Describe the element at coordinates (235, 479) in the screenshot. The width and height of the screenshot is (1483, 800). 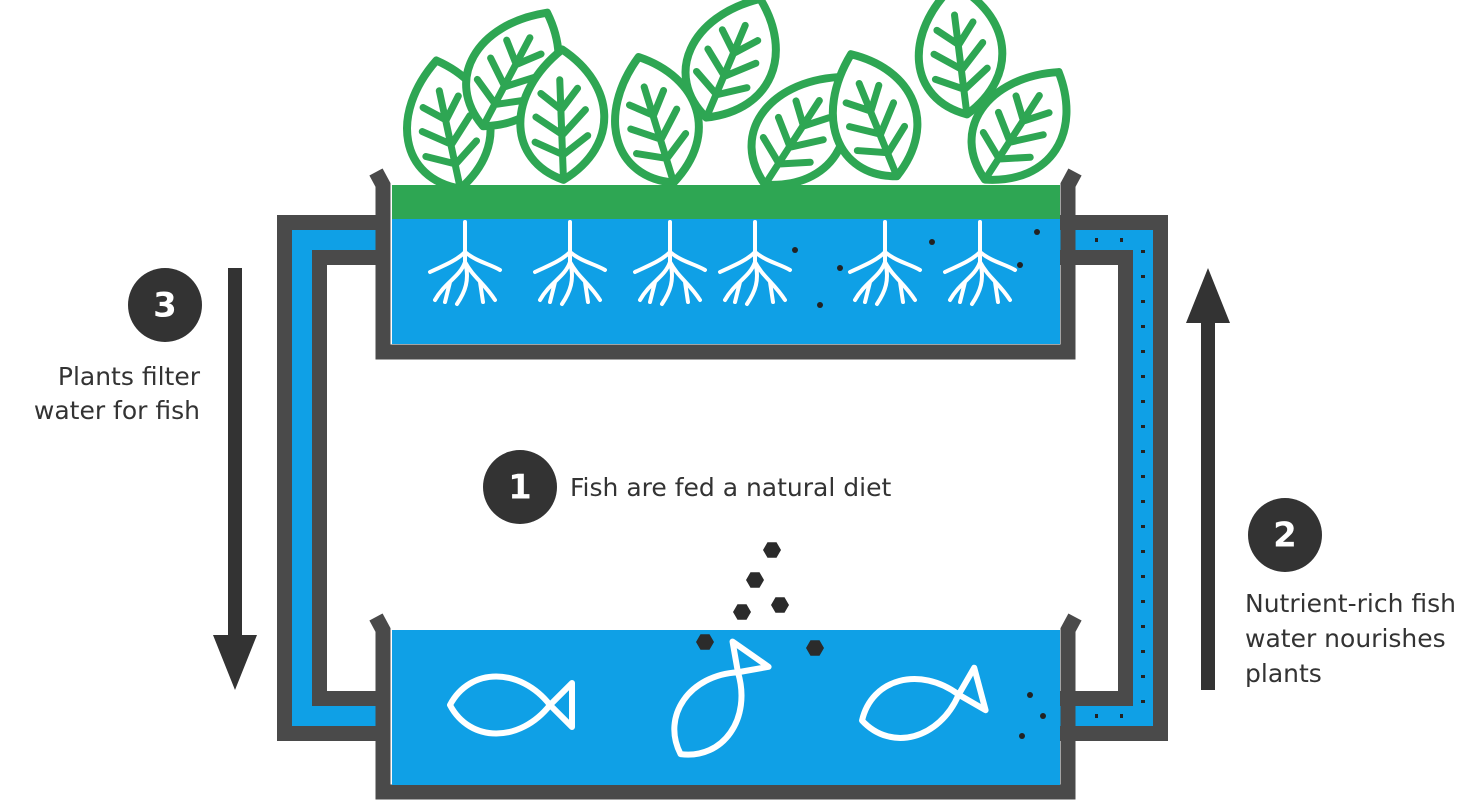
I see `down-arrow` at that location.